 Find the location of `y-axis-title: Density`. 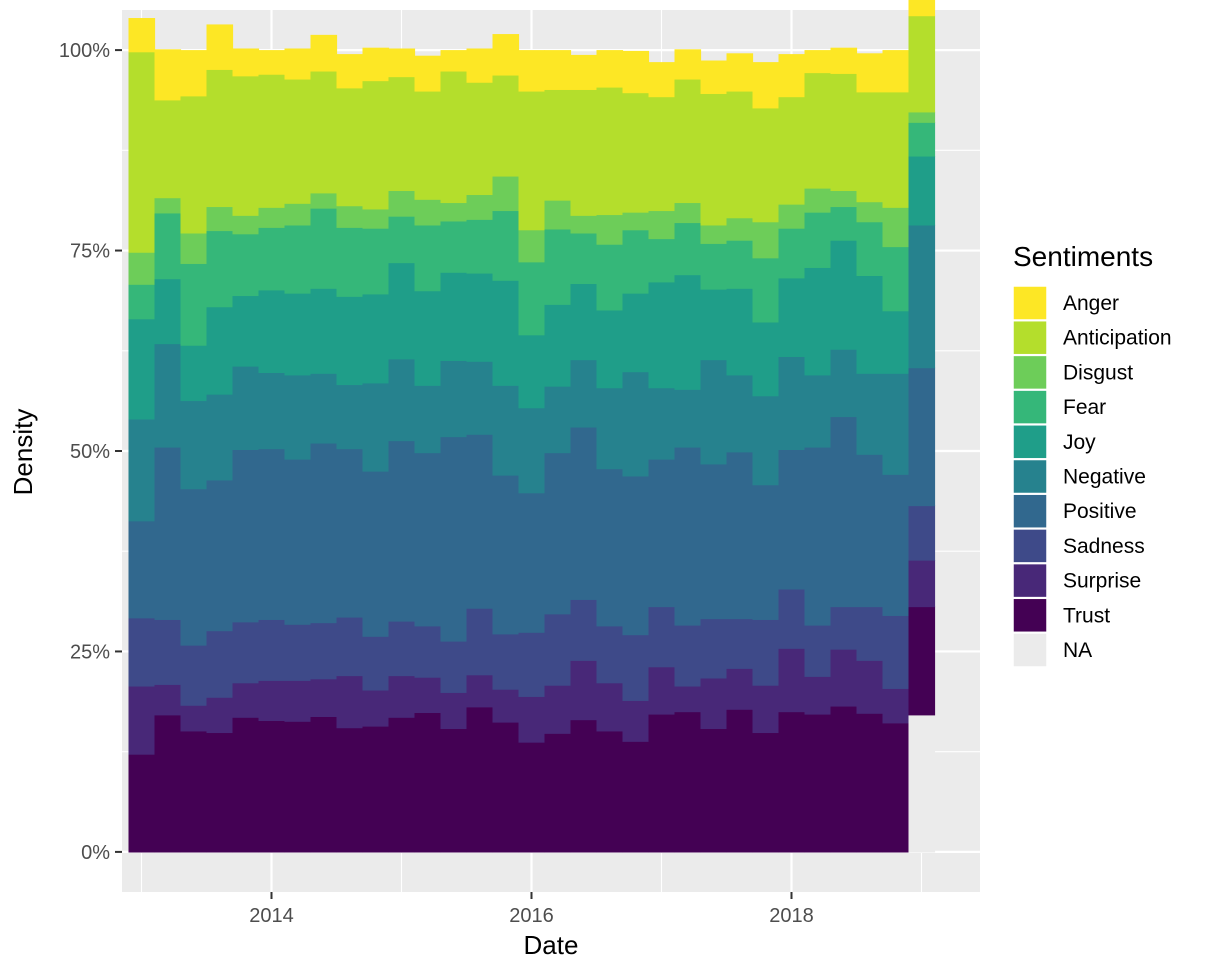

y-axis-title: Density is located at coordinates (23, 452).